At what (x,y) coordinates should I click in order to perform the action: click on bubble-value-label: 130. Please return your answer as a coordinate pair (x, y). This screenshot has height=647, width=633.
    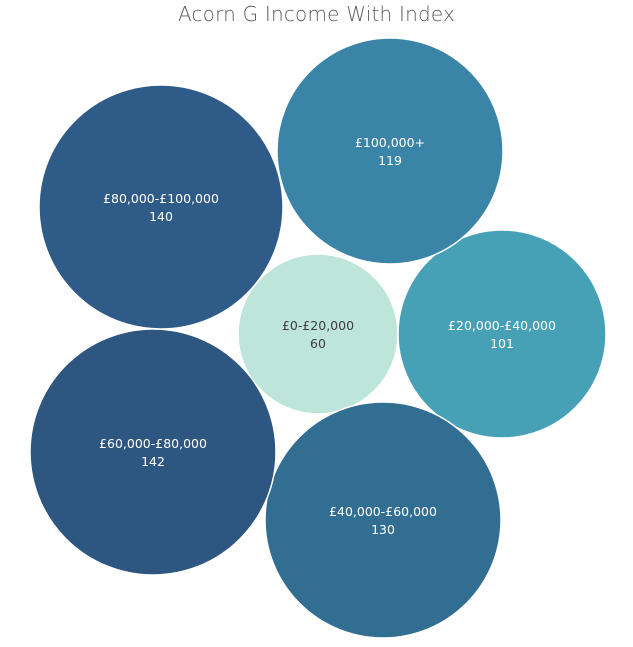
    Looking at the image, I should click on (383, 529).